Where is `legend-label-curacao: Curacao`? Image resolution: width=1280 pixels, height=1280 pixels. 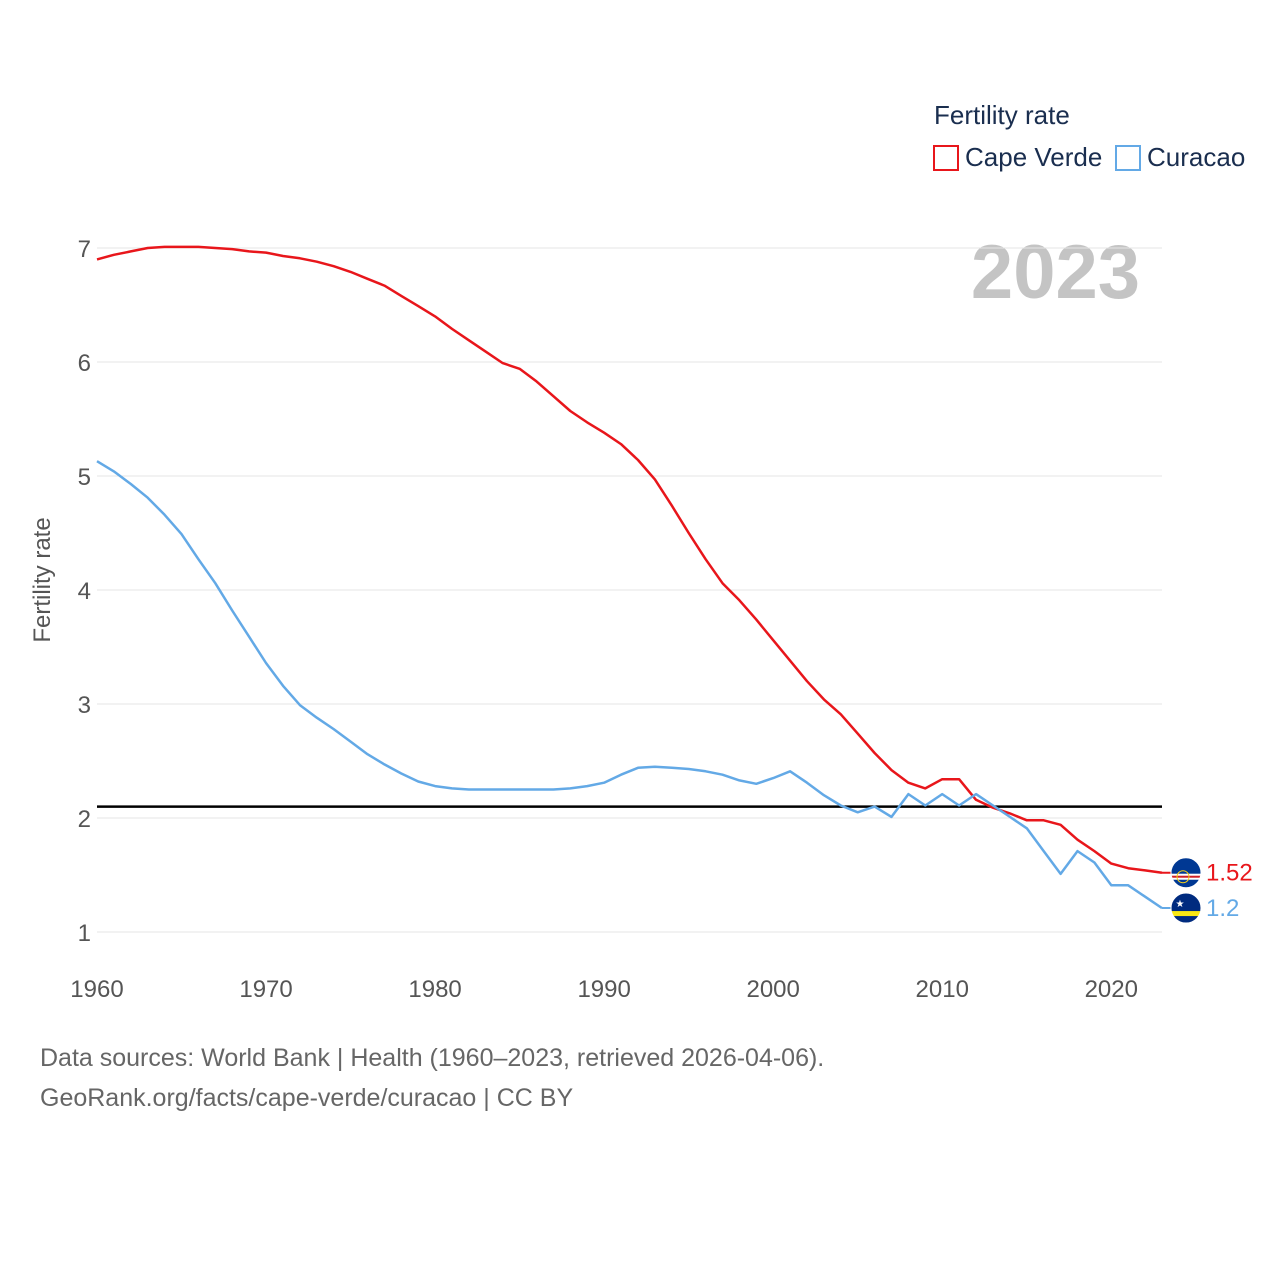 legend-label-curacao: Curacao is located at coordinates (1196, 157).